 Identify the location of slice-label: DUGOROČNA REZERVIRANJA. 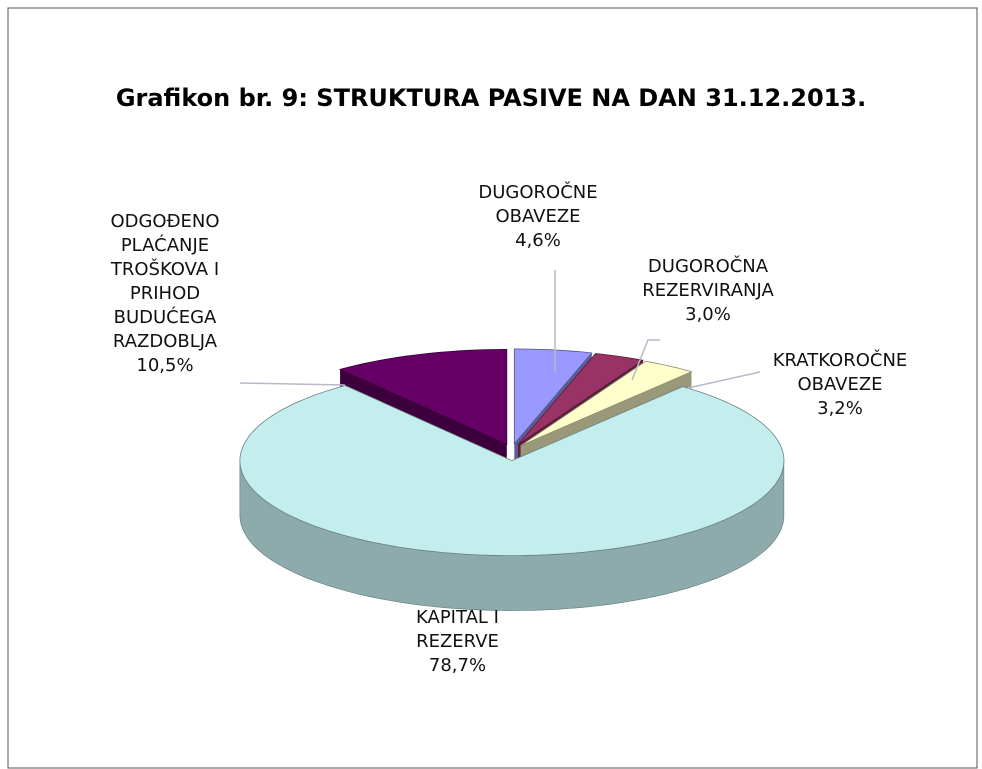
(708, 278).